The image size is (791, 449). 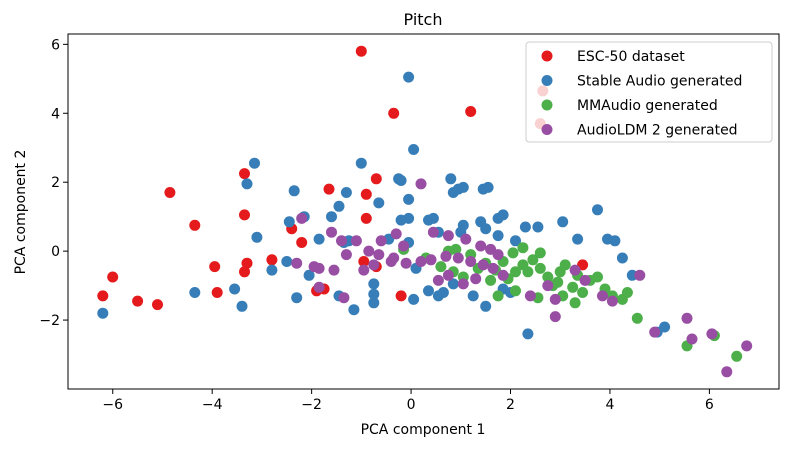 What do you see at coordinates (647, 106) in the screenshot?
I see `legend-label-2: MMAudio generated` at bounding box center [647, 106].